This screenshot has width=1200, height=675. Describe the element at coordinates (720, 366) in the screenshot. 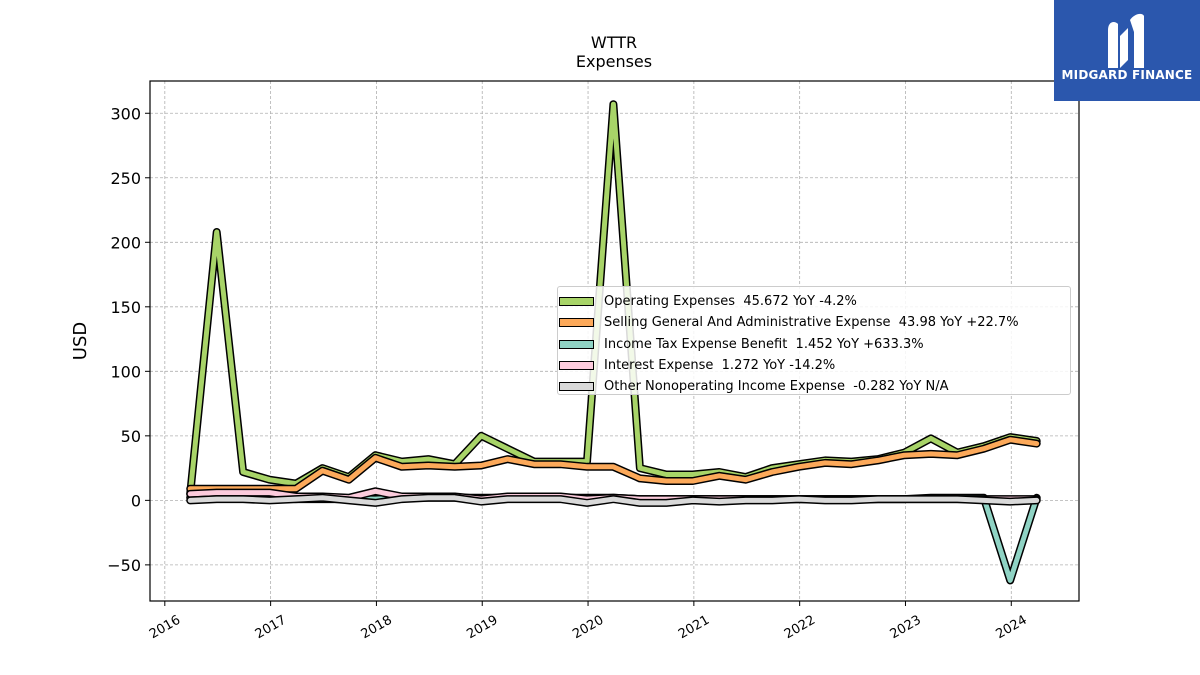

I see `legend-label: Interest Expense 1.272 YoY -14.2%` at that location.